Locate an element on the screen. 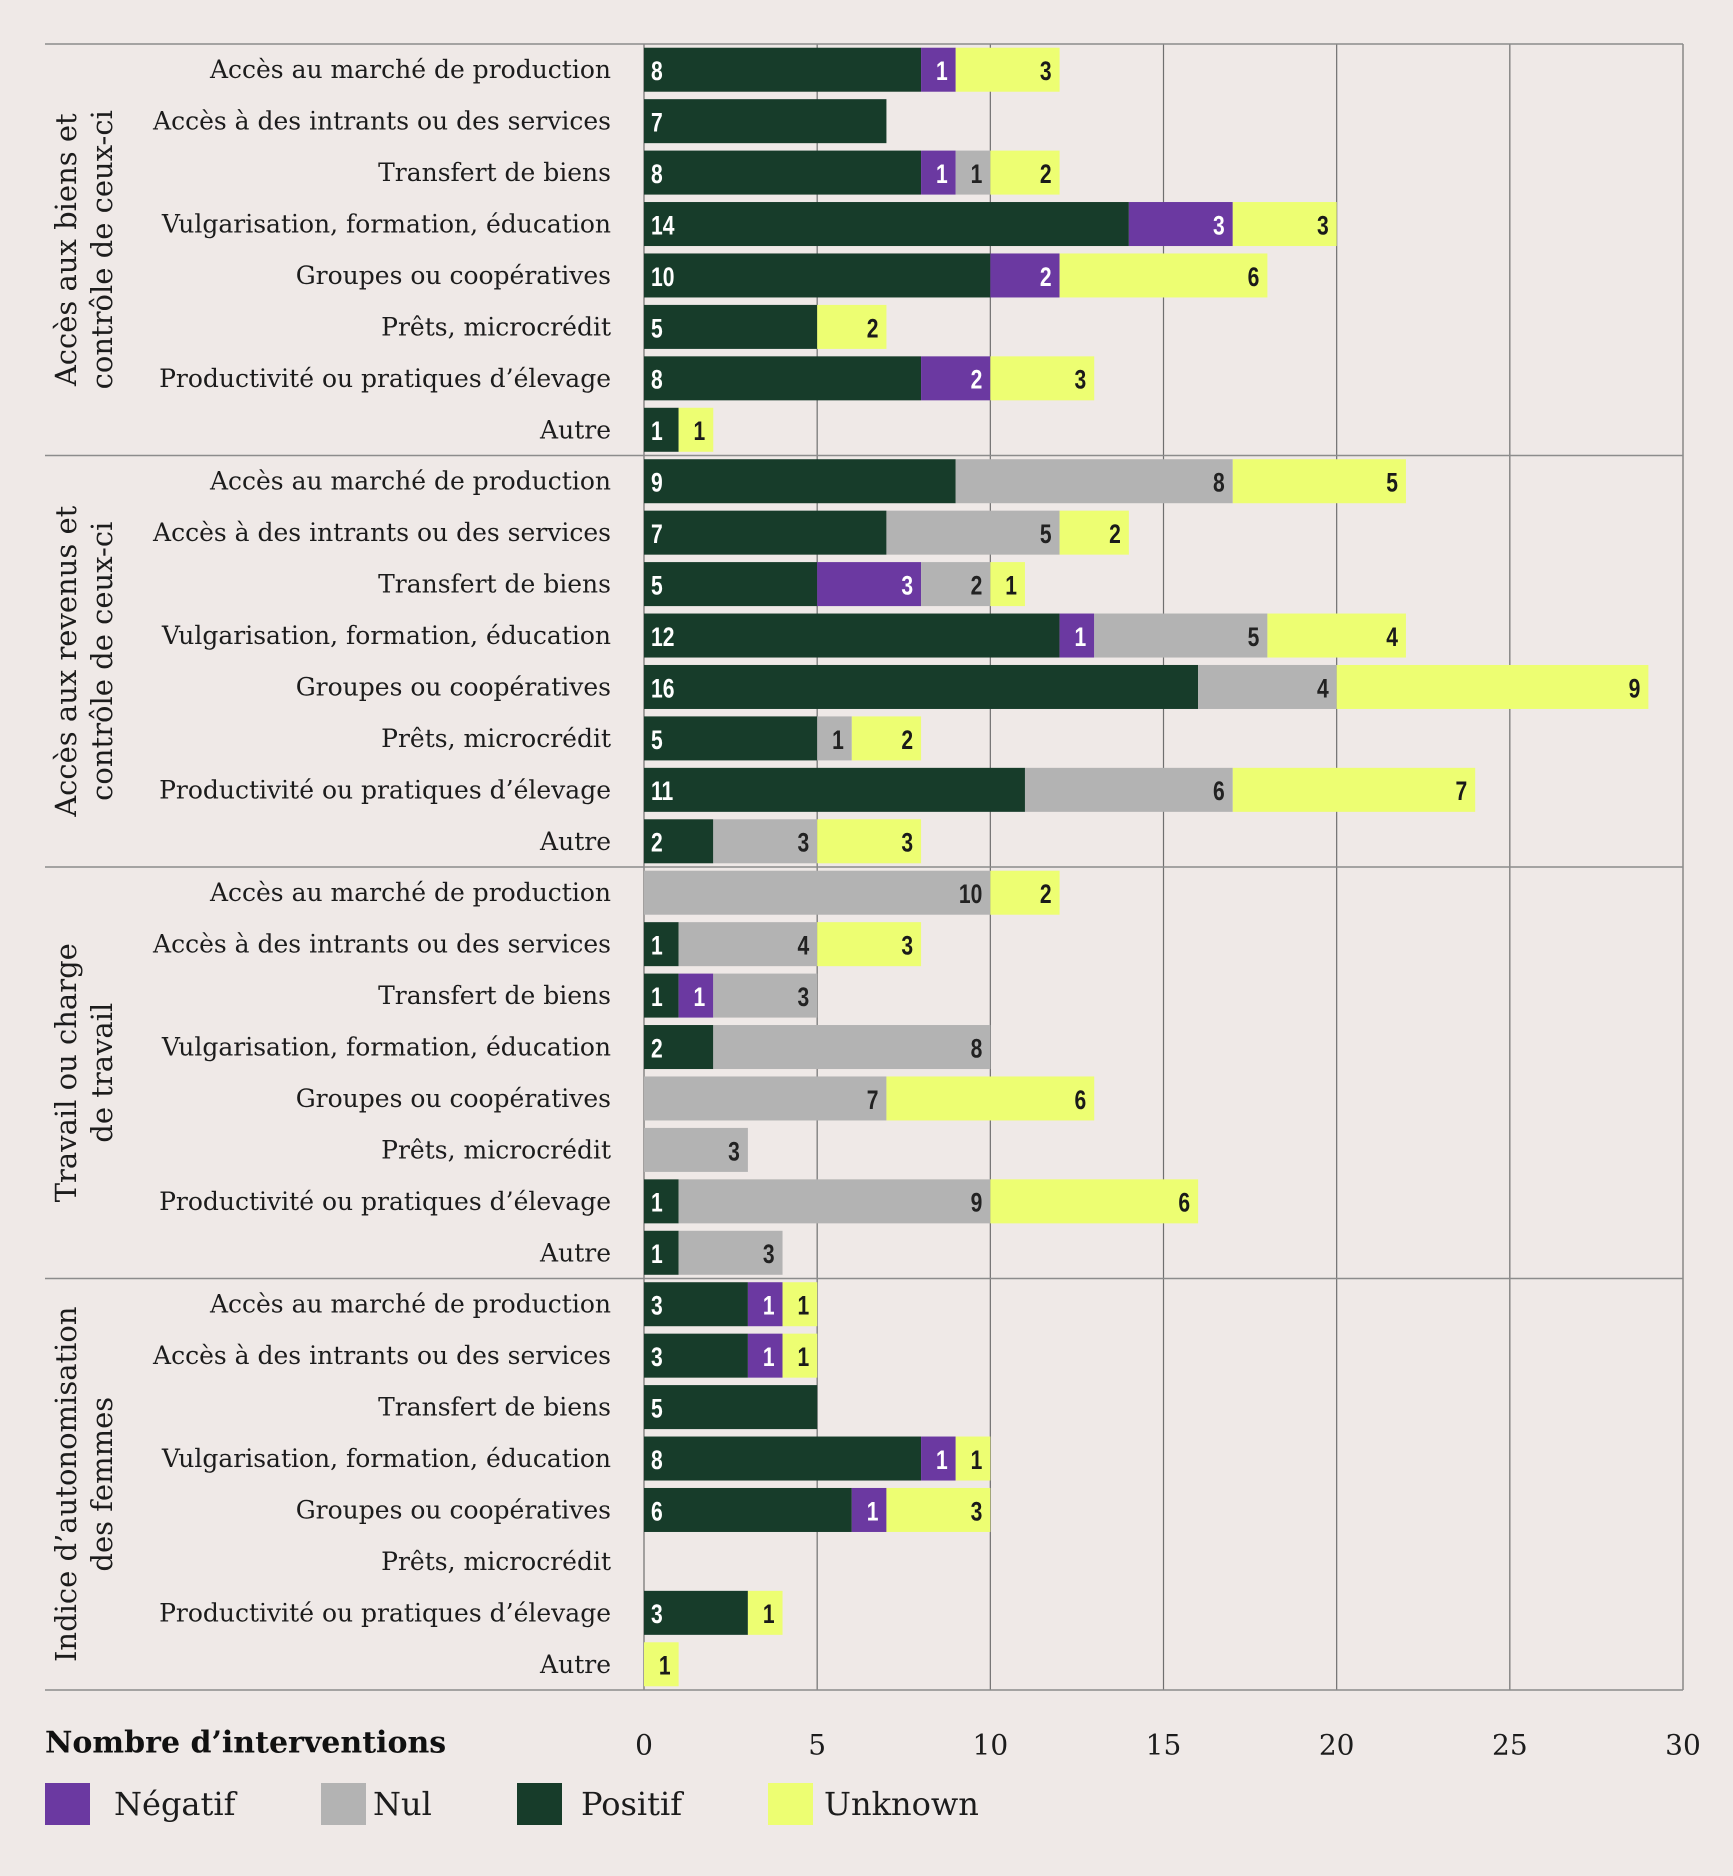 The height and width of the screenshot is (1876, 1733). group-title-line: Accès aux revenus et is located at coordinates (66, 661).